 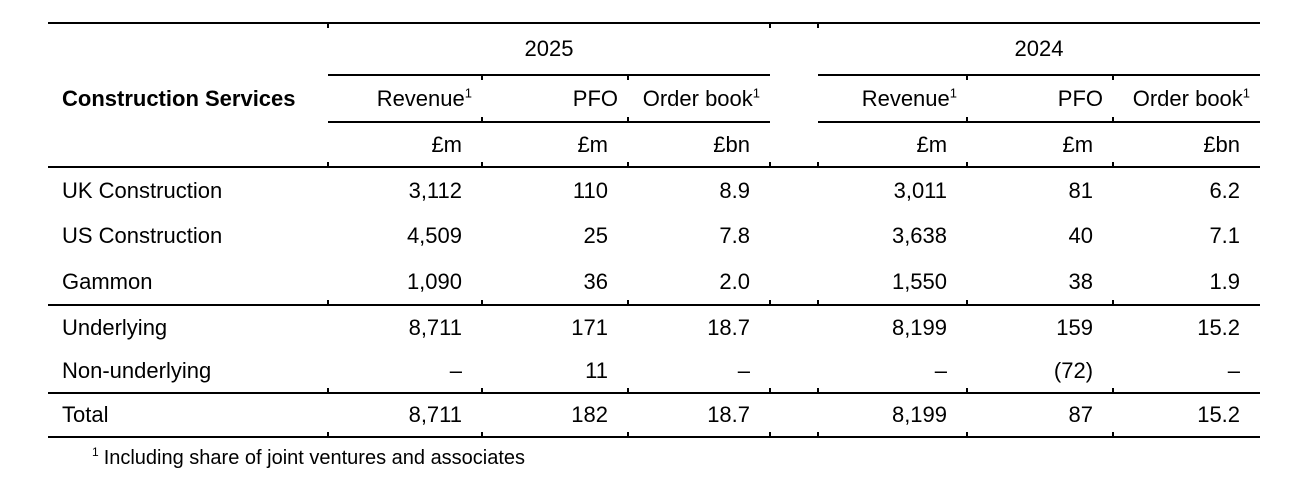 What do you see at coordinates (554, 372) in the screenshot?
I see `cell-2025-pfo: 11` at bounding box center [554, 372].